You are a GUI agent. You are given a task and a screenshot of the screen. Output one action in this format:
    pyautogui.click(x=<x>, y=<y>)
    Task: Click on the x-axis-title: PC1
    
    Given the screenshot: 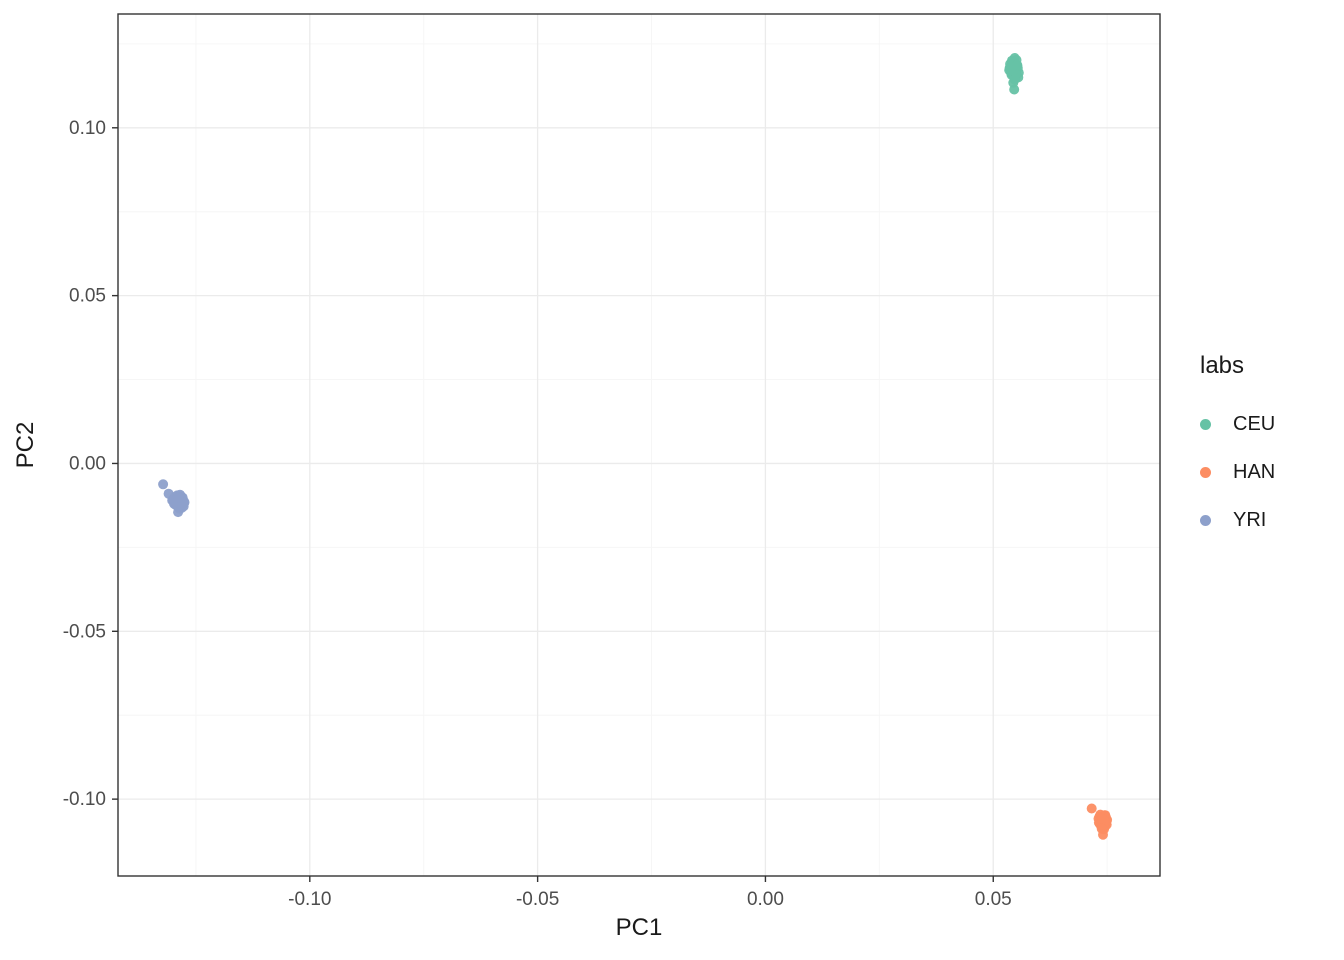 What is the action you would take?
    pyautogui.click(x=639, y=927)
    